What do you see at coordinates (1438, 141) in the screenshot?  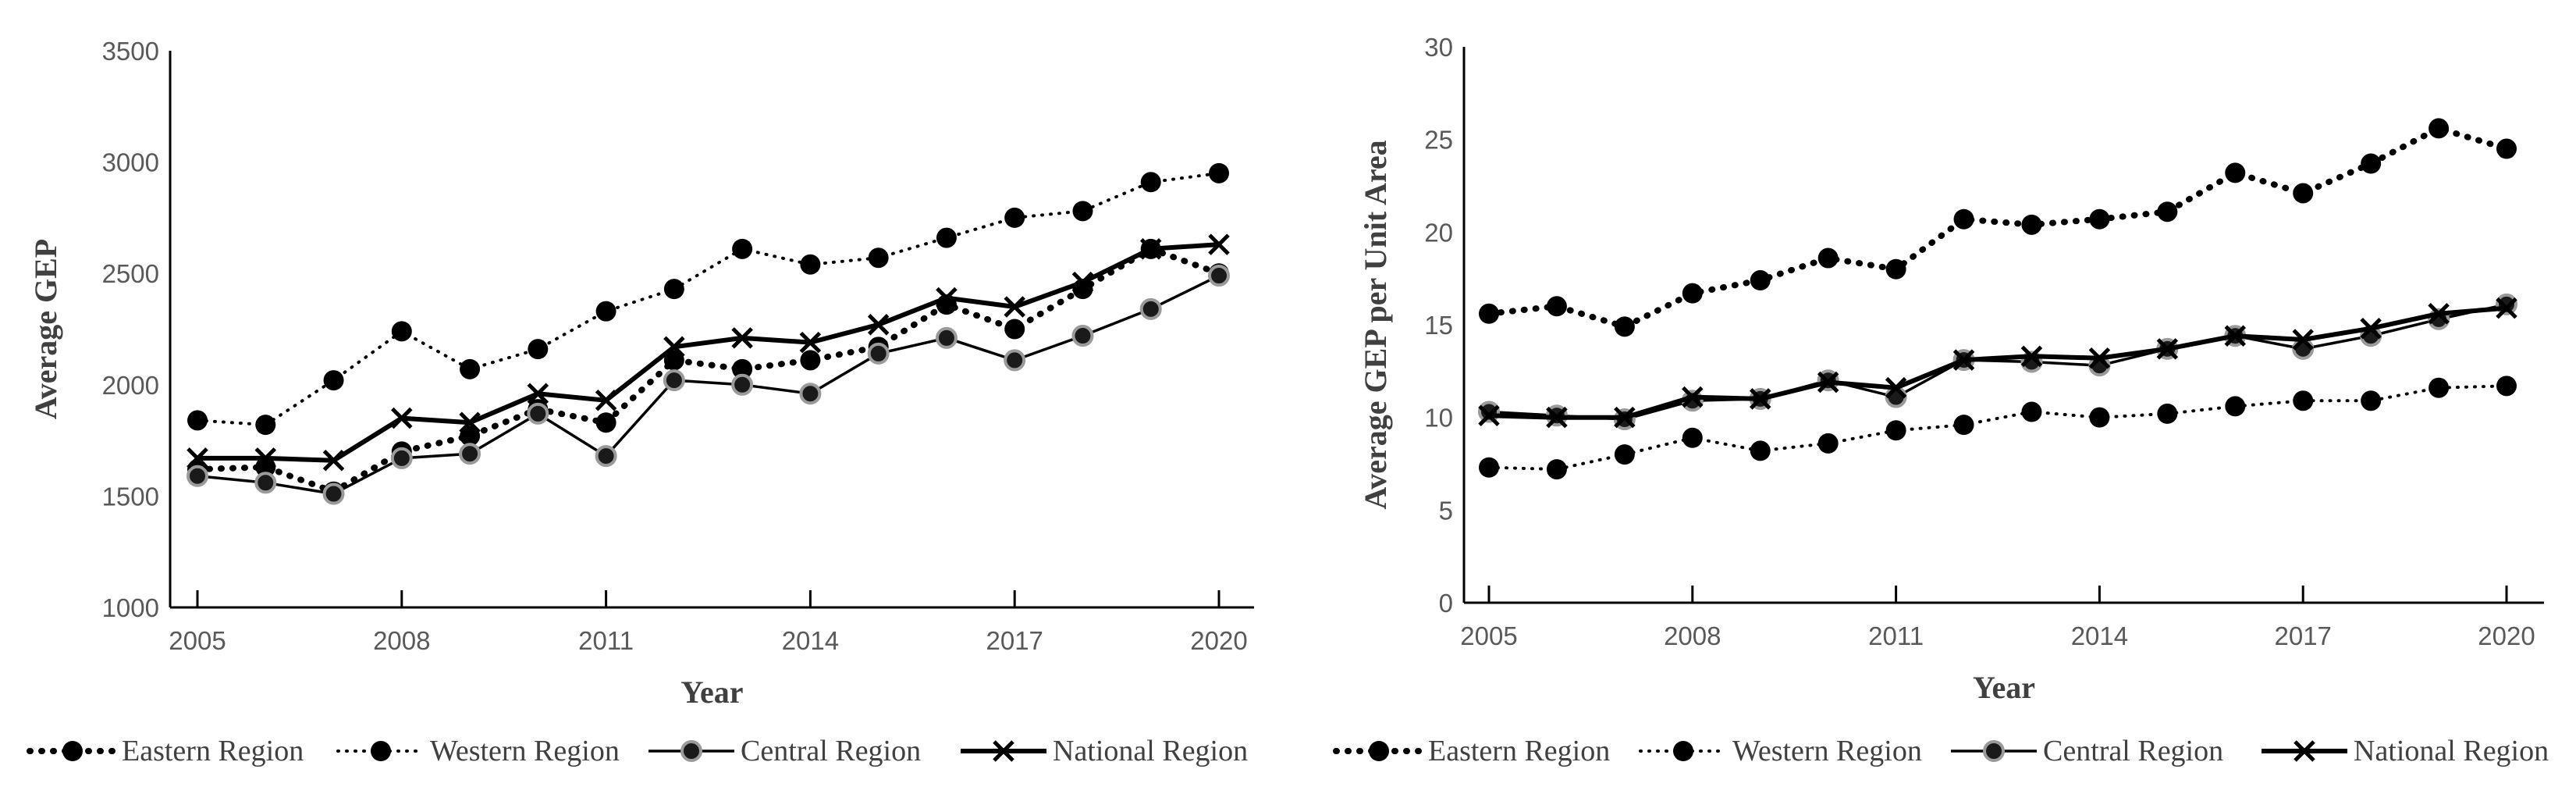 I see `y-tick-label: 25` at bounding box center [1438, 141].